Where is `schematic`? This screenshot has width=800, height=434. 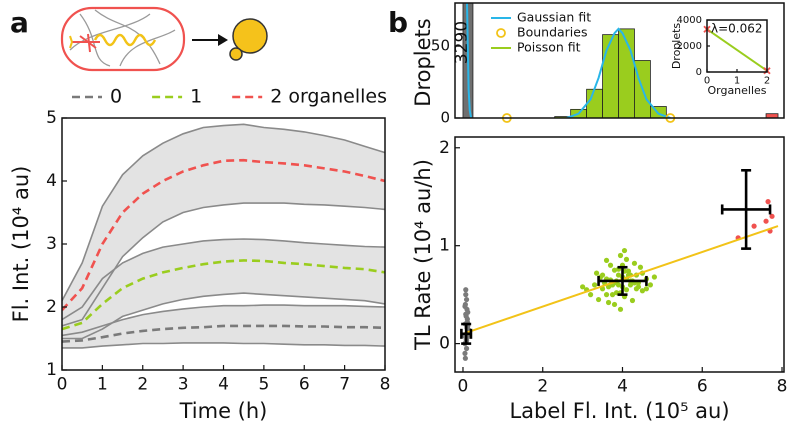 schematic is located at coordinates (164, 39).